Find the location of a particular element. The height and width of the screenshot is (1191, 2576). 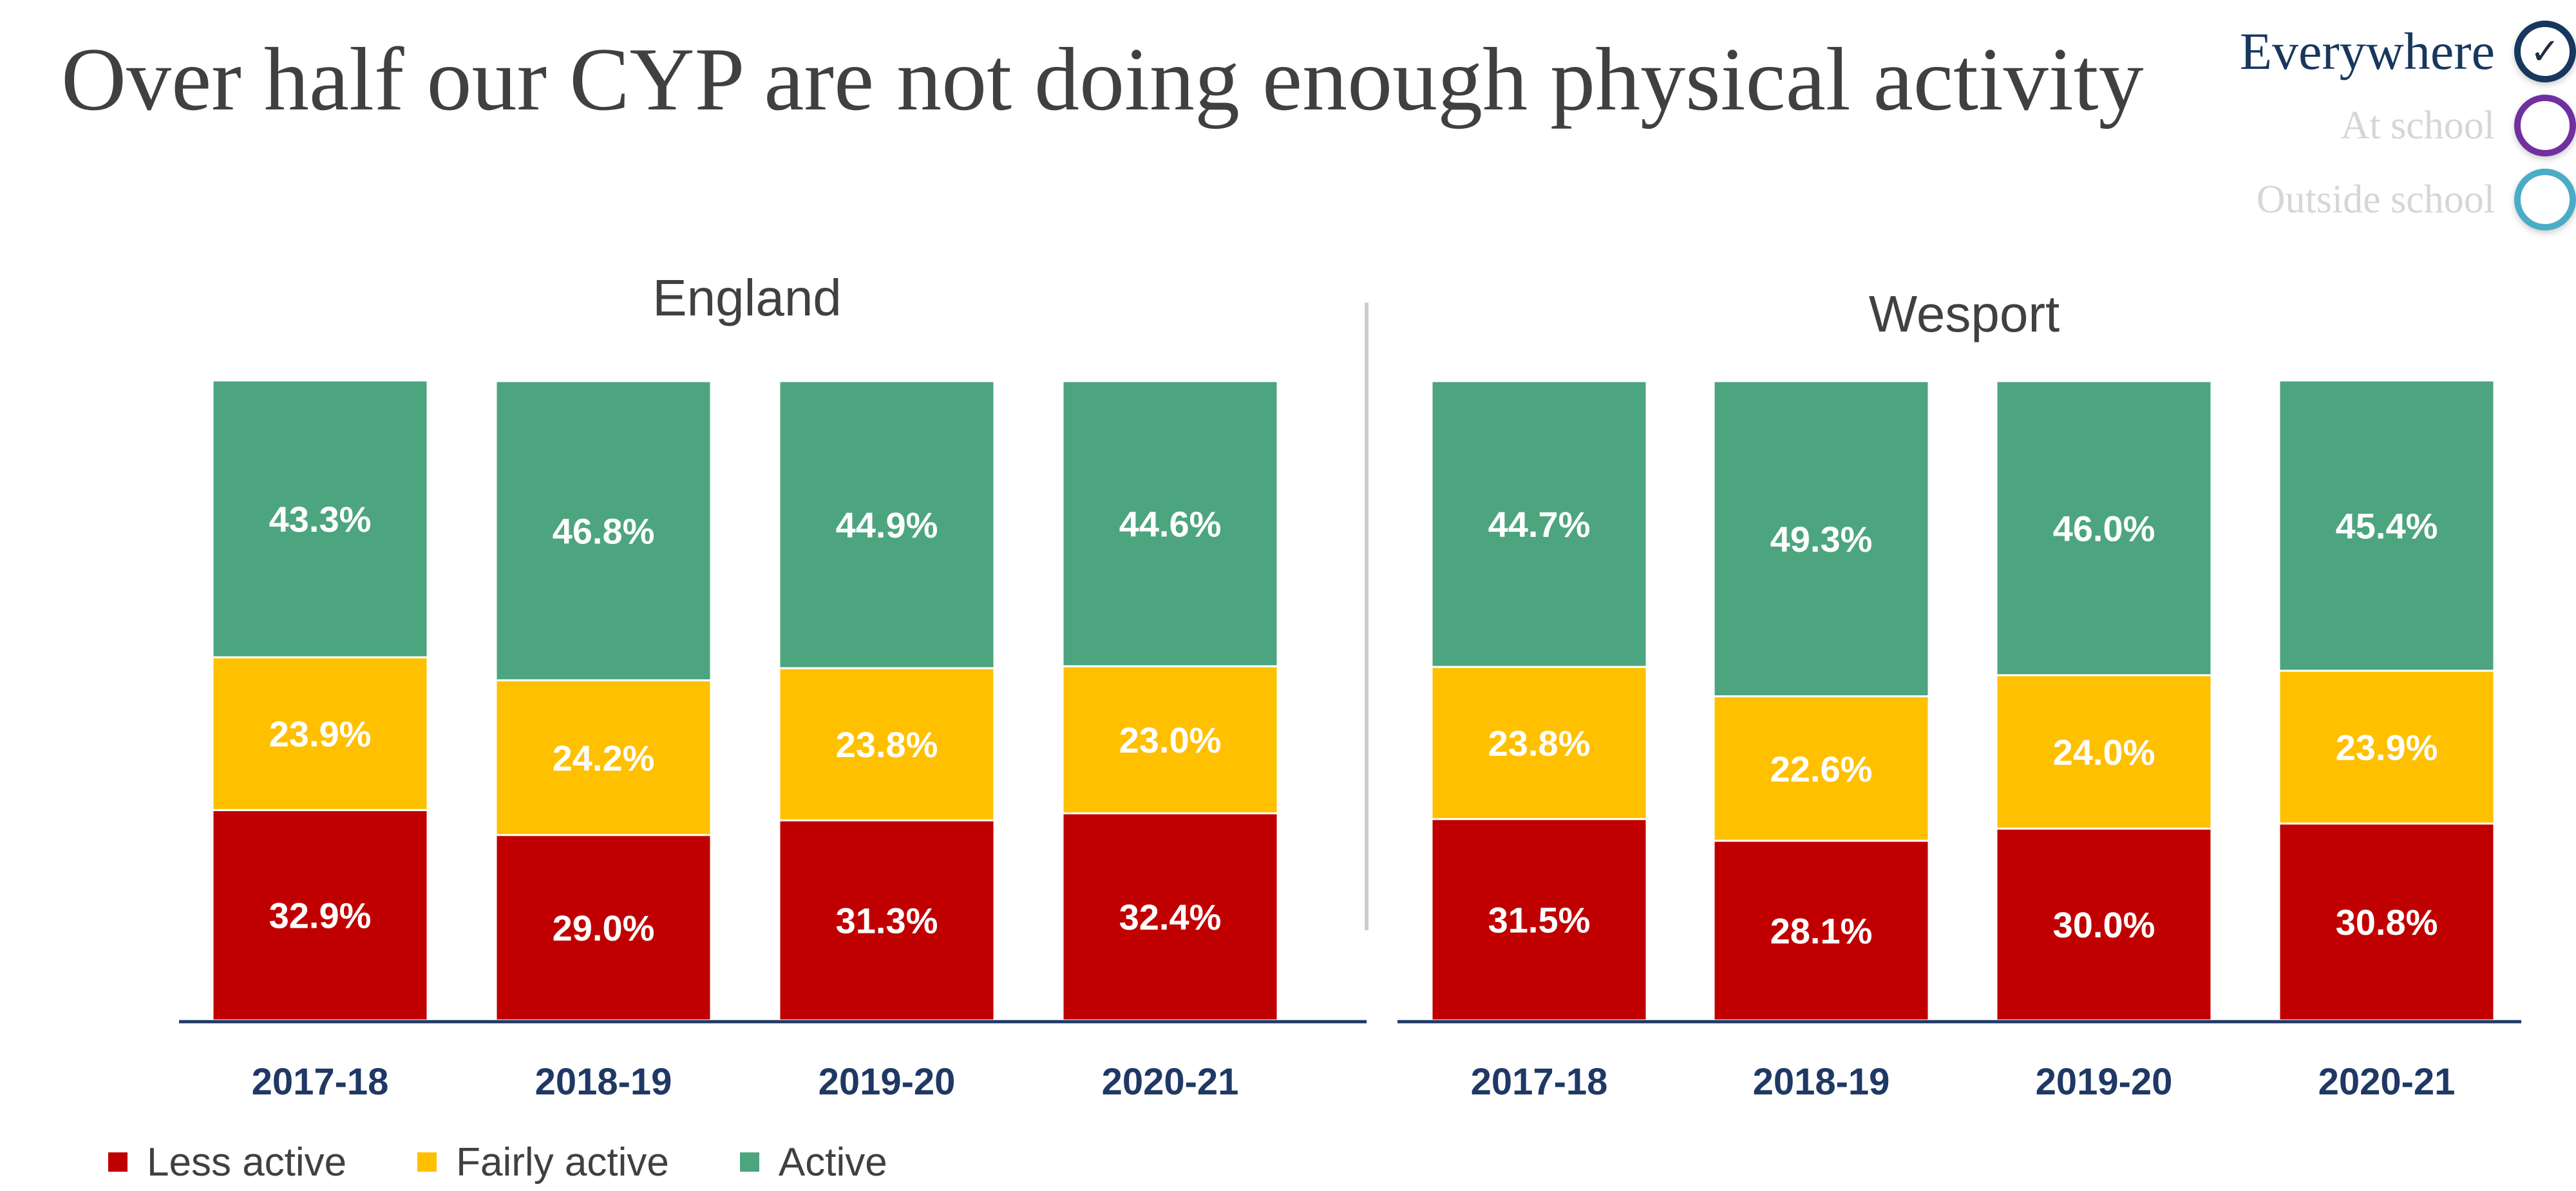

legend-item-active: Active is located at coordinates (813, 1162).